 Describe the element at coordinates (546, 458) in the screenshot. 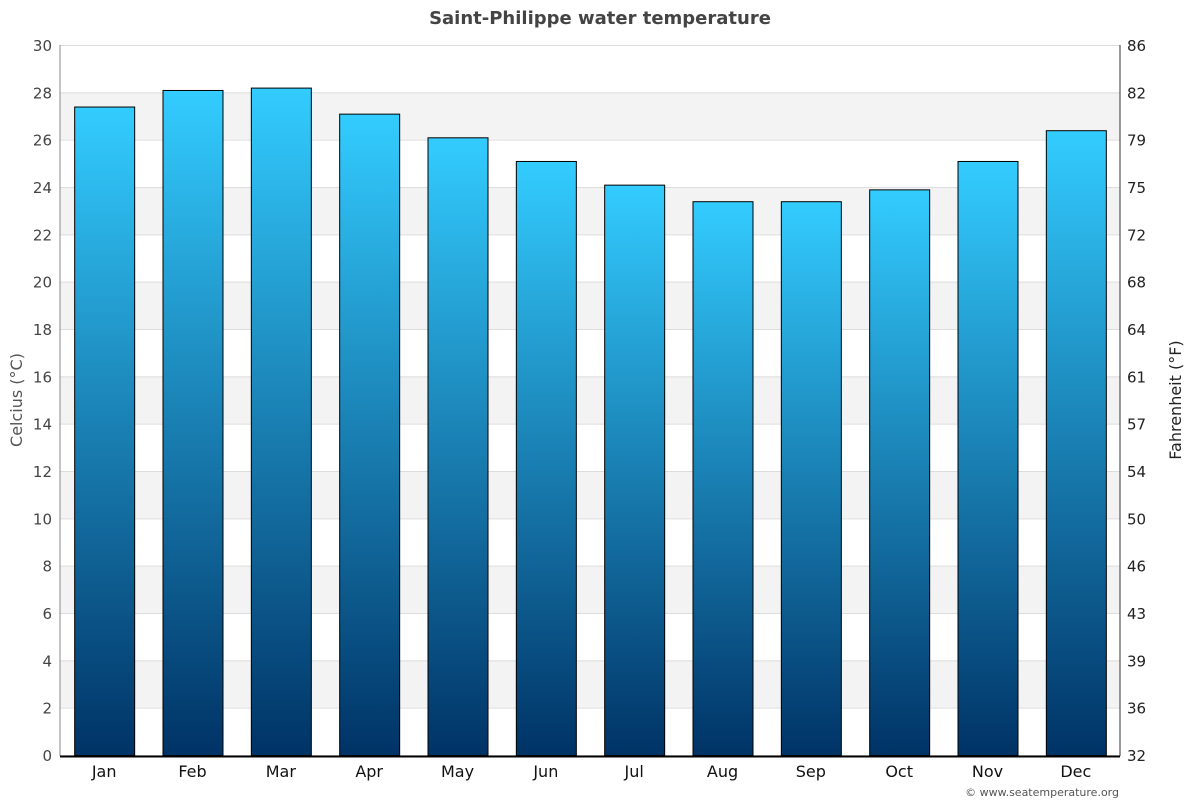

I see `bar-jun` at that location.